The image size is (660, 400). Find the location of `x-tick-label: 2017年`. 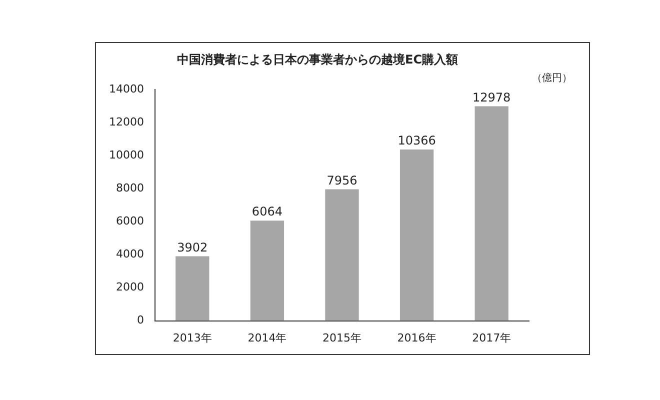

x-tick-label: 2017年 is located at coordinates (492, 337).